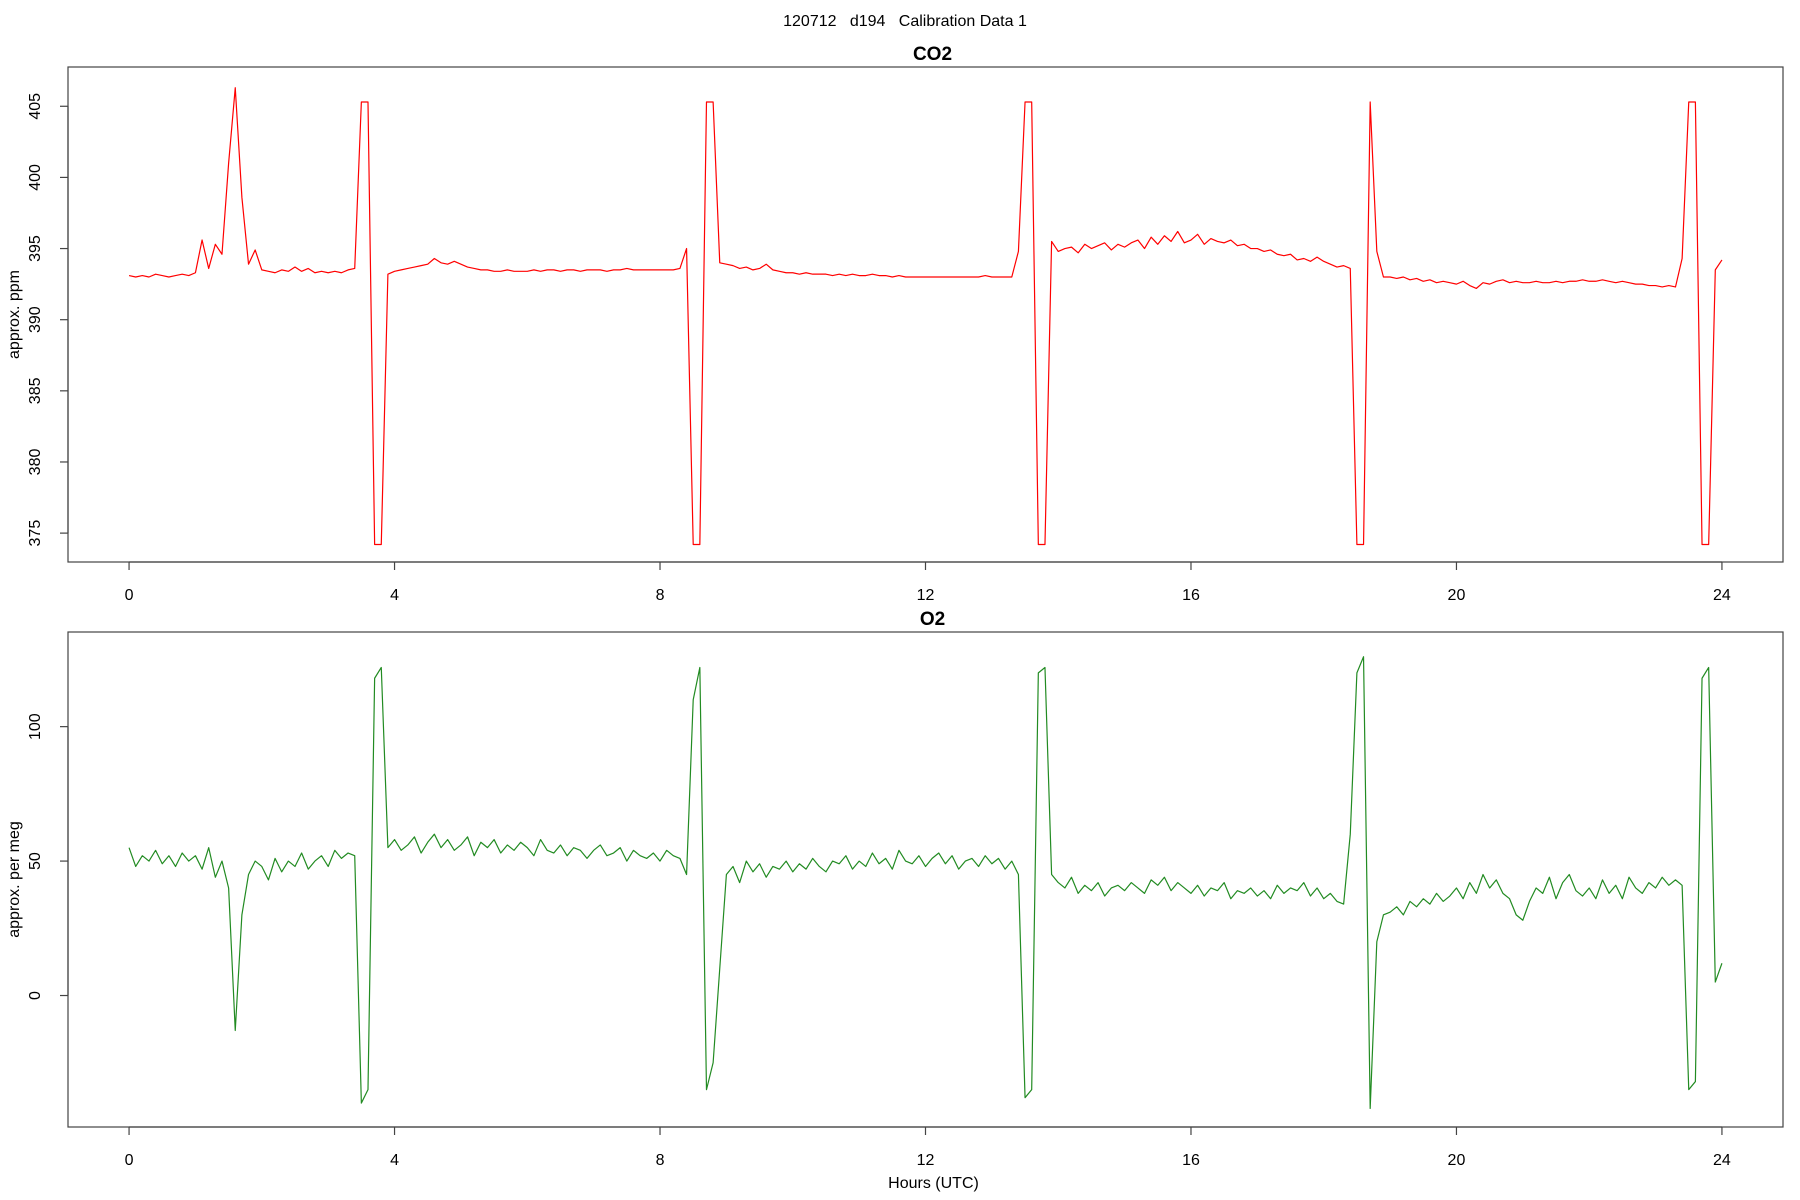  Describe the element at coordinates (35, 248) in the screenshot. I see `y-tick-label: 395` at that location.